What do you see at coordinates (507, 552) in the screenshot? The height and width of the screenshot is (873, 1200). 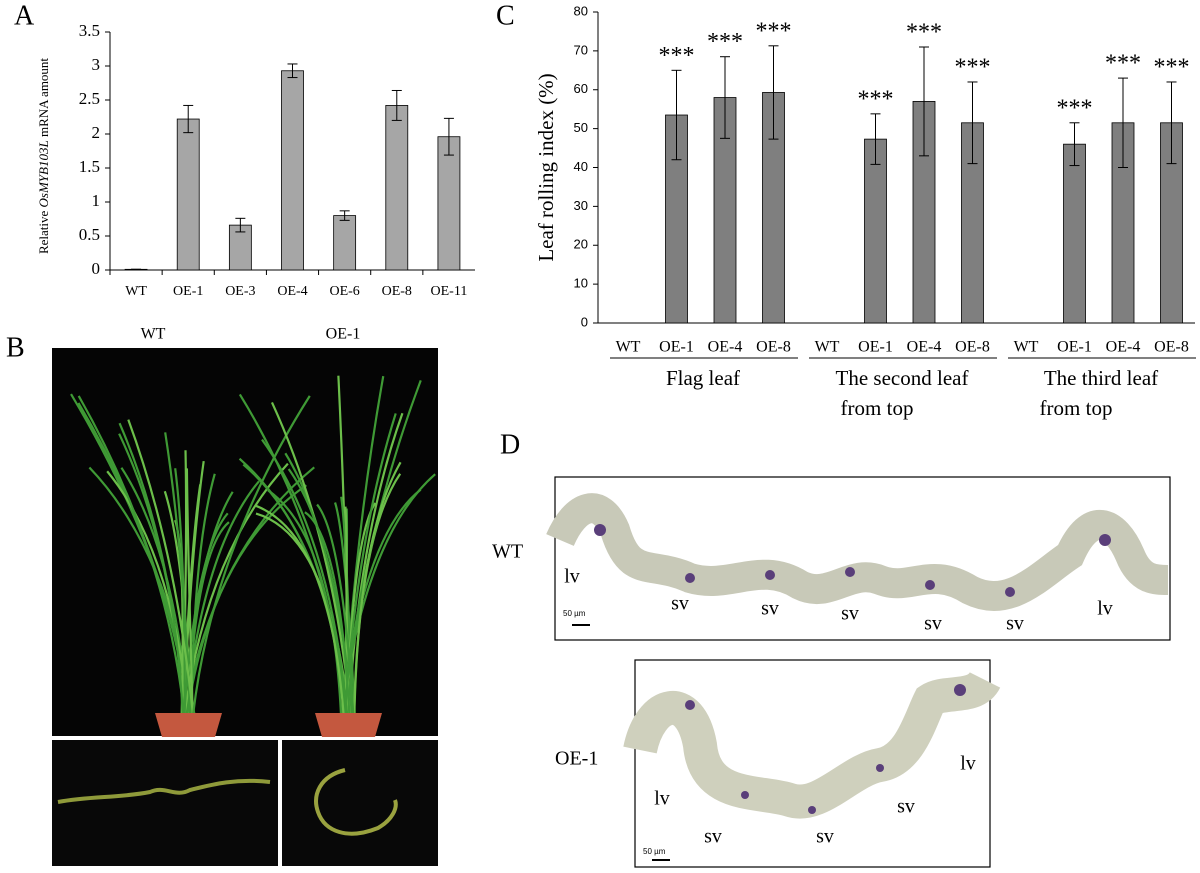 I see `row-label: WT` at bounding box center [507, 552].